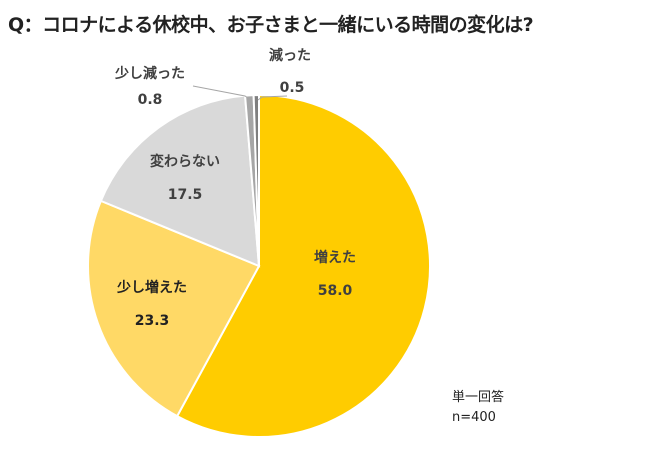 Image resolution: width=650 pixels, height=455 pixels. I want to click on slice-label-3: 少し減った, so click(149, 73).